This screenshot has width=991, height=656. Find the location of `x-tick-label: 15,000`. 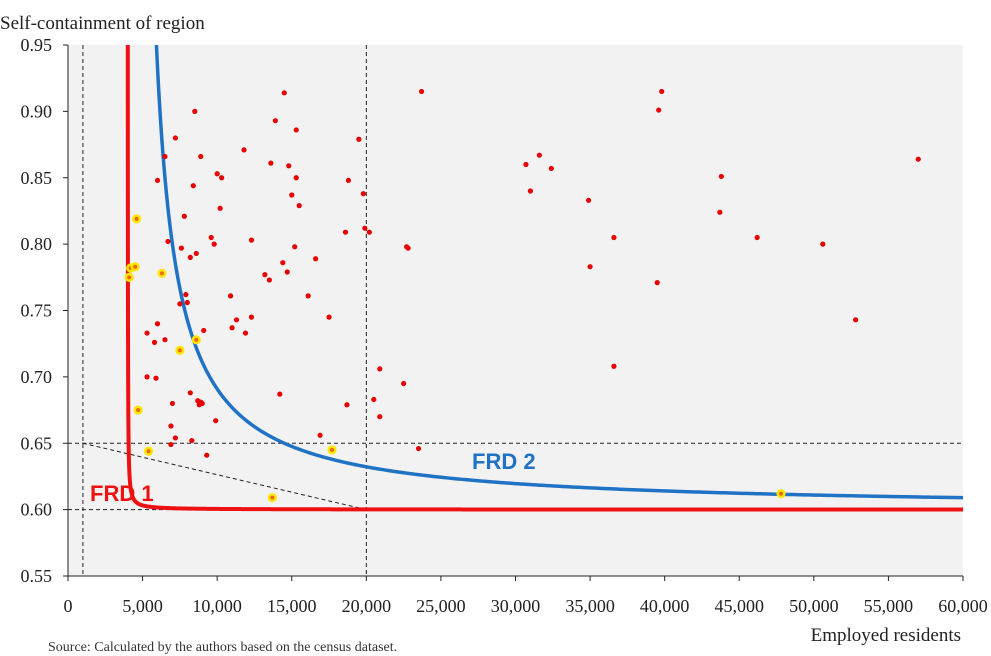

x-tick-label: 15,000 is located at coordinates (292, 606).